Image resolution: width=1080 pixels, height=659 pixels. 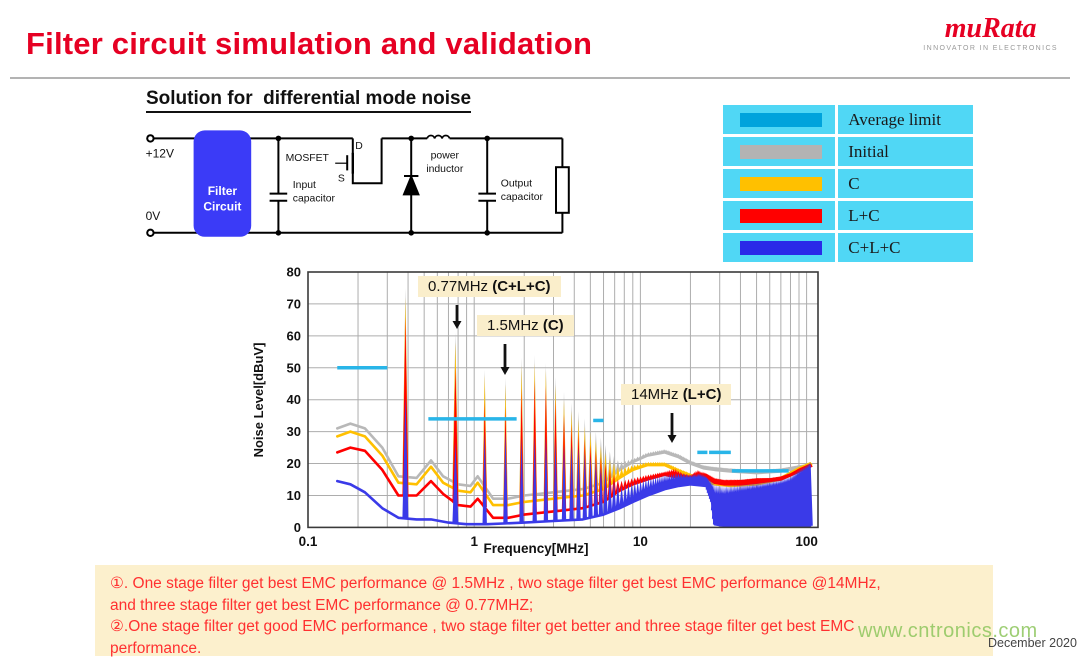 What do you see at coordinates (521, 286) in the screenshot?
I see `annotation-filter-config: (C+L+C)` at bounding box center [521, 286].